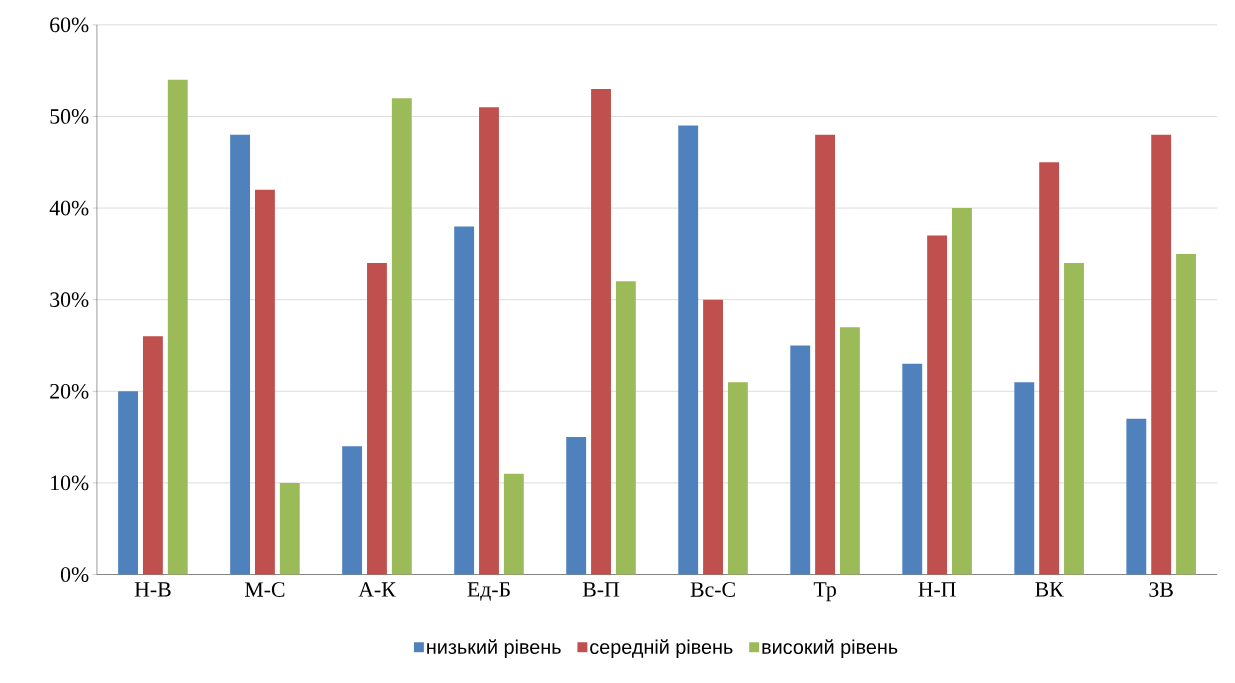 The image size is (1235, 683). I want to click on x-tick-label: ВК, so click(1049, 589).